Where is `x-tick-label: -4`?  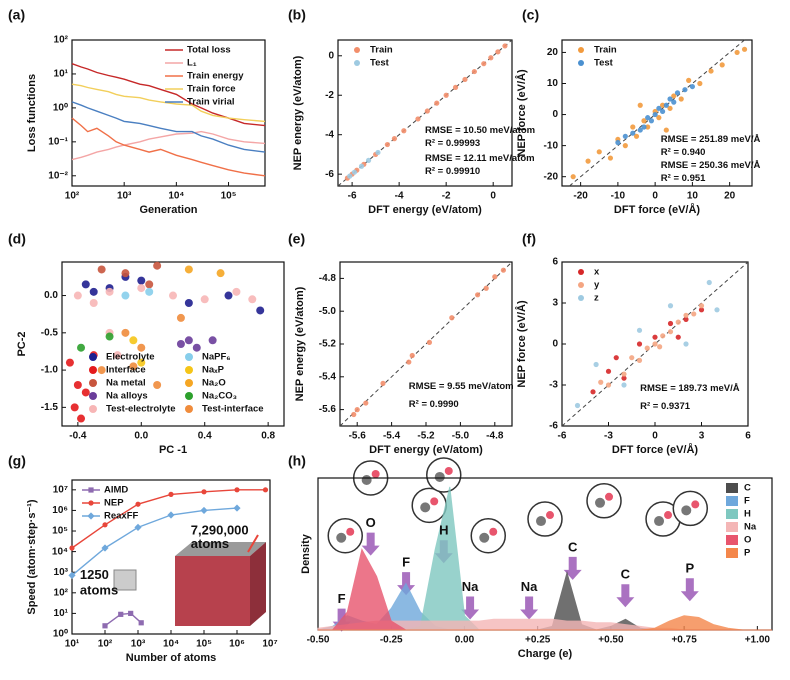
x-tick-label: -4 is located at coordinates (399, 196).